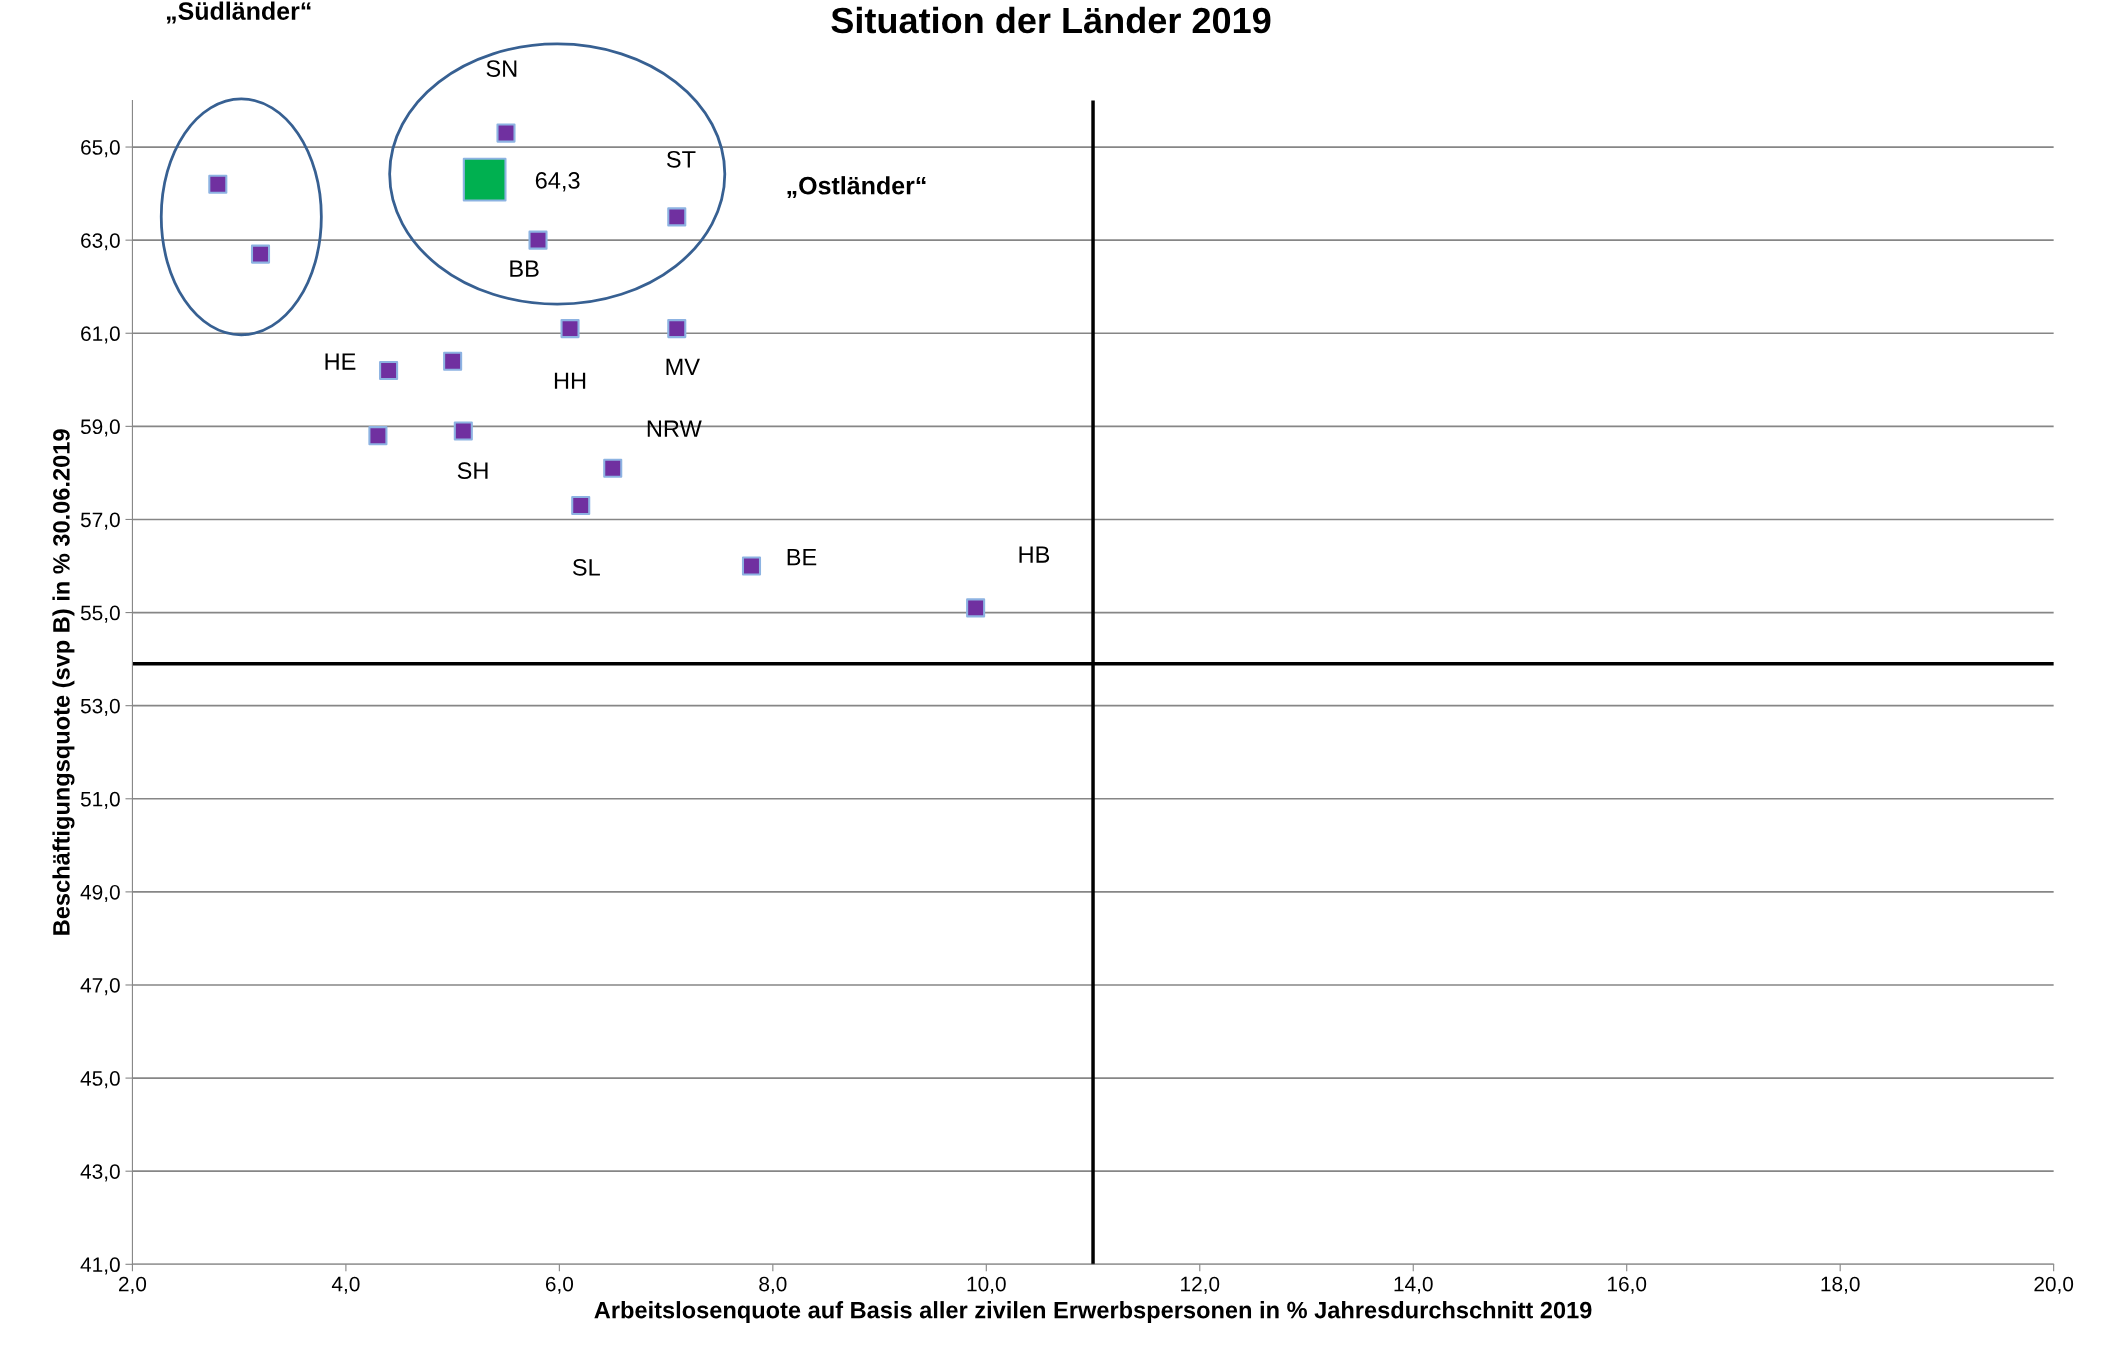  Describe the element at coordinates (1627, 1285) in the screenshot. I see `x-tick-label: 16,0` at that location.